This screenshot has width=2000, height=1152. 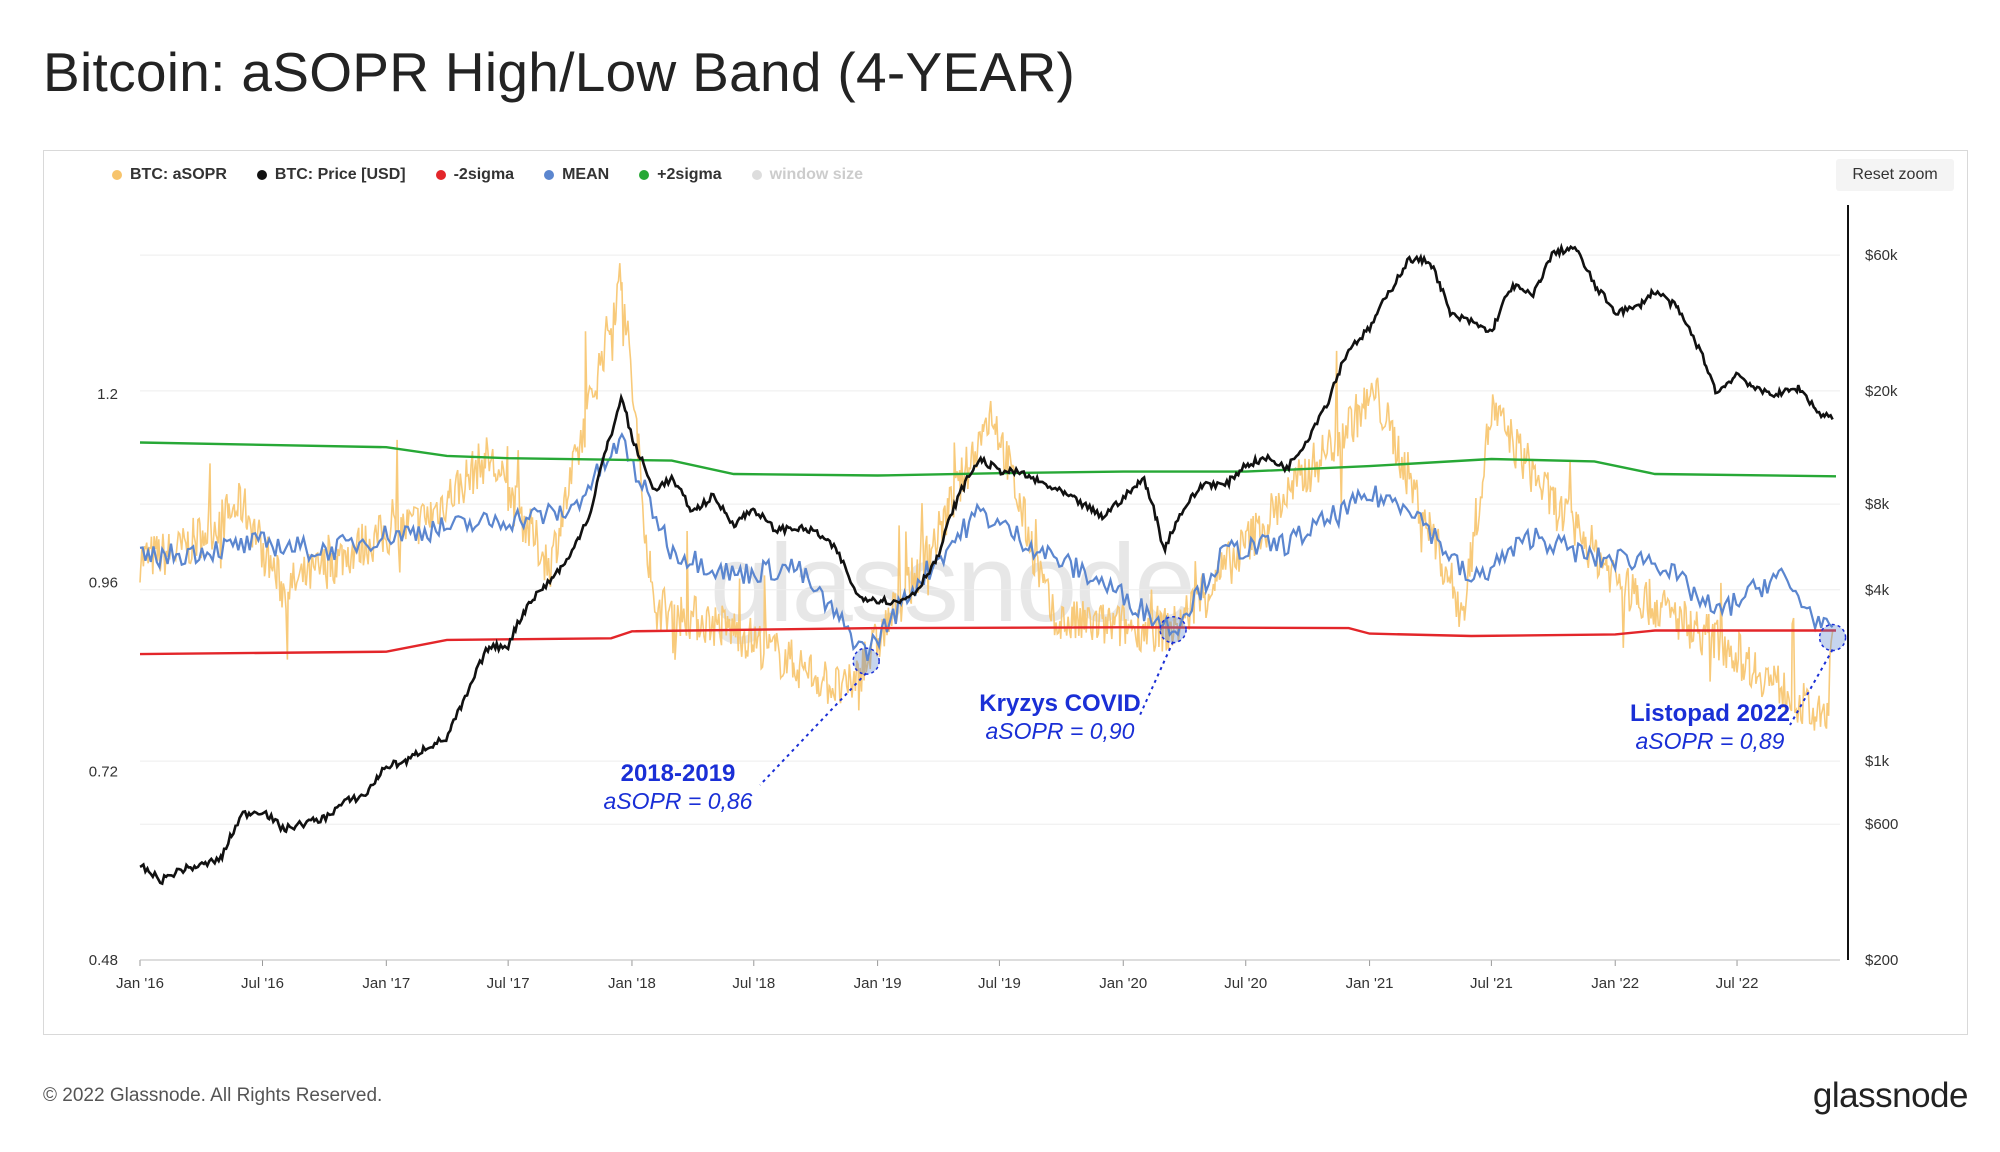 I want to click on y-right-tick-label: $20k, so click(x=1881, y=391).